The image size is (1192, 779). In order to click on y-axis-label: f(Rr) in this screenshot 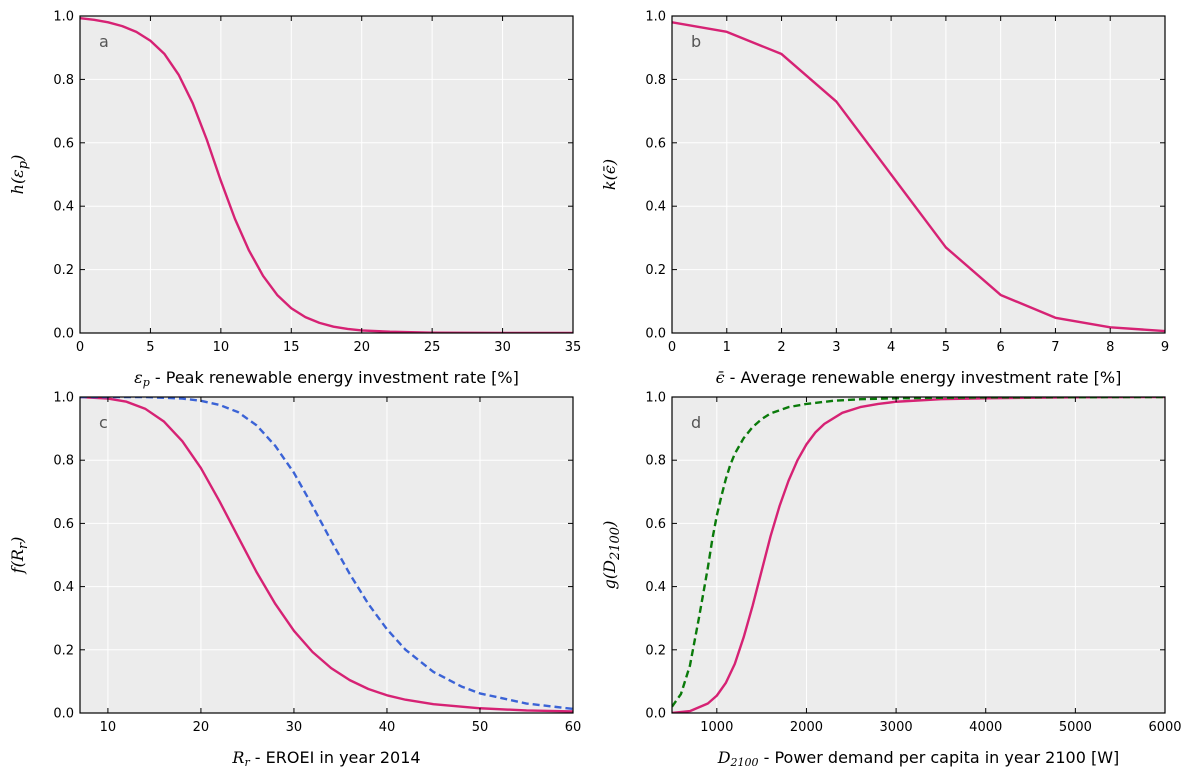, I will do `click(19, 556)`.